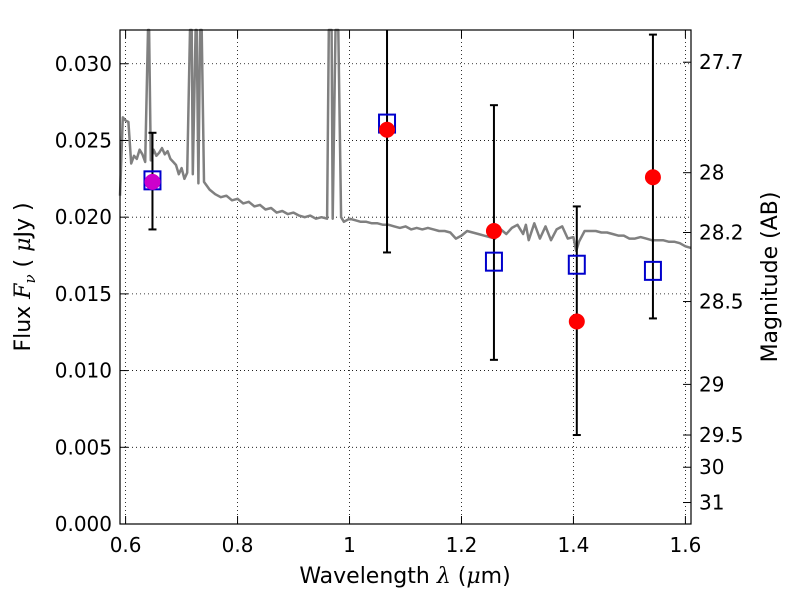  What do you see at coordinates (349, 545) in the screenshot?
I see `x-tick-label: 1` at bounding box center [349, 545].